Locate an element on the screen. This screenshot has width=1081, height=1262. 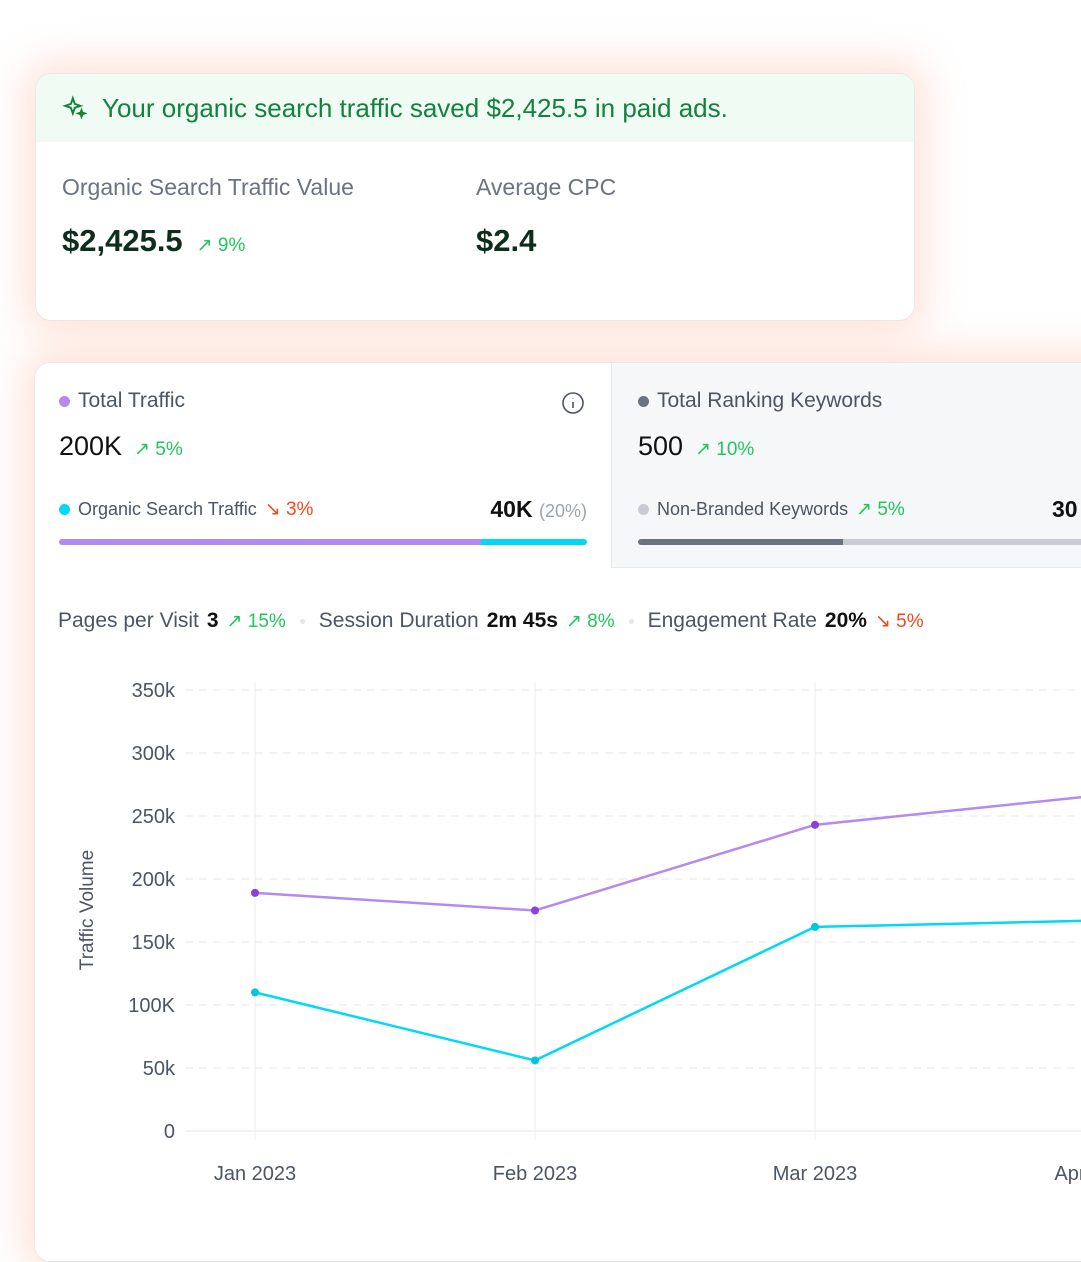
sub-value: 40K is located at coordinates (511, 509).